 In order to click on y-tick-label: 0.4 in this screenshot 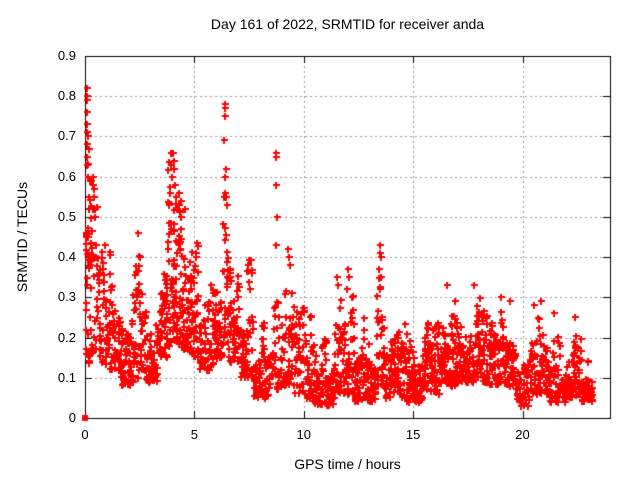, I will do `click(66, 257)`.